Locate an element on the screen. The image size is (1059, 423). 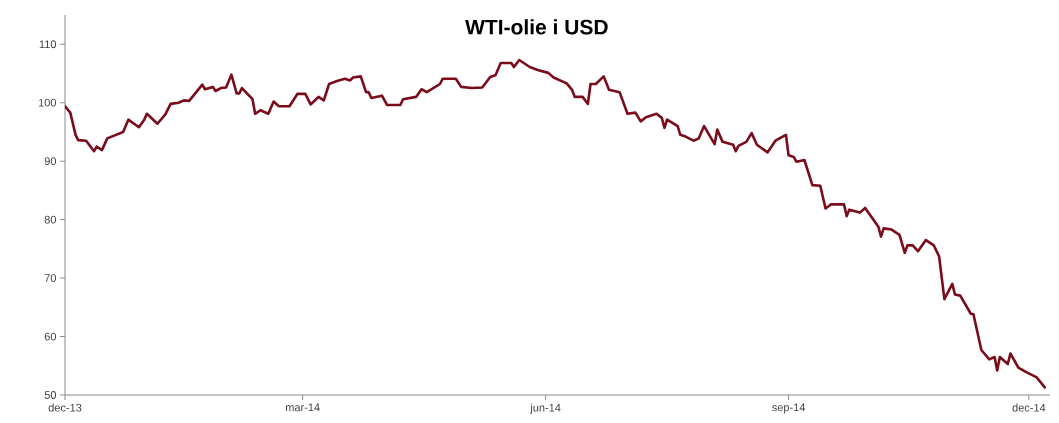
x-tick-label: dec-14 is located at coordinates (1029, 407).